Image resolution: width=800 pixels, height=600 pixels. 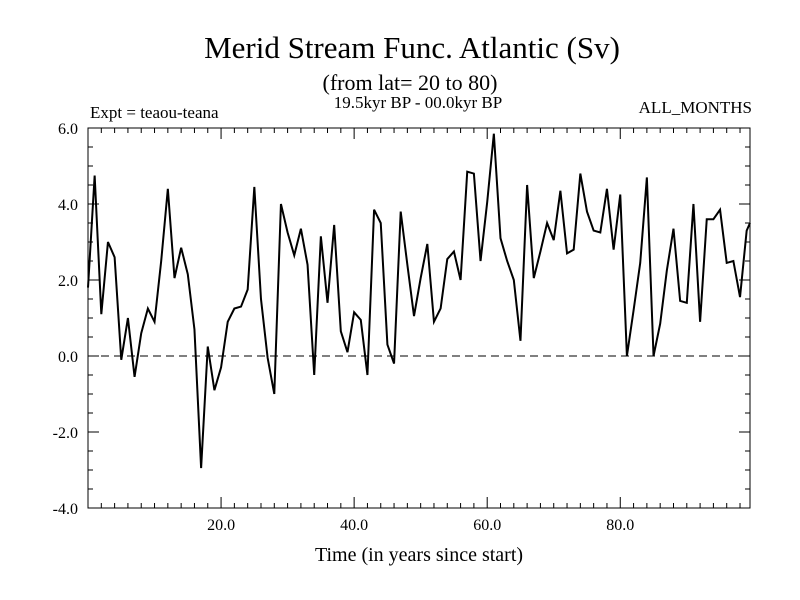 I want to click on x-tick-label: 80.0, so click(x=620, y=525).